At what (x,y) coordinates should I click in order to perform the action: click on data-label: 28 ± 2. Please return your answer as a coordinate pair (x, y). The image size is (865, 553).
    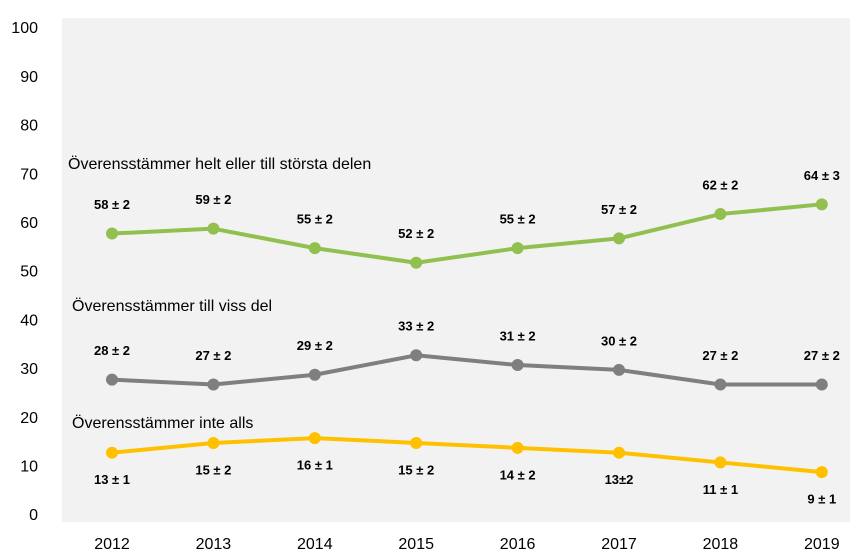
    Looking at the image, I should click on (112, 350).